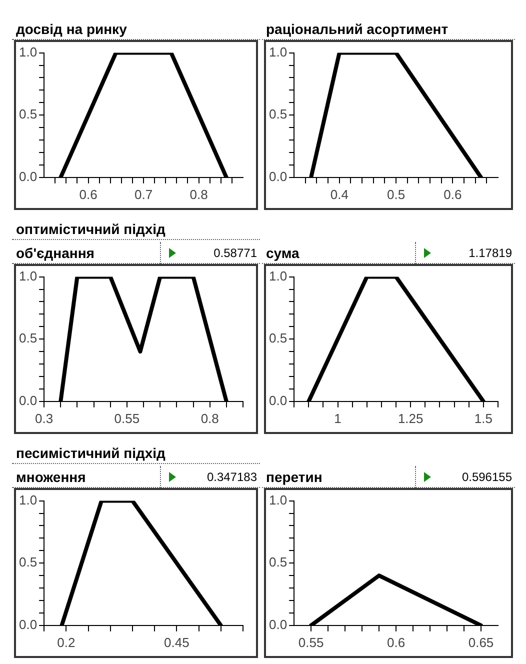  What do you see at coordinates (481, 642) in the screenshot?
I see `x-tick-label: 0.65` at bounding box center [481, 642].